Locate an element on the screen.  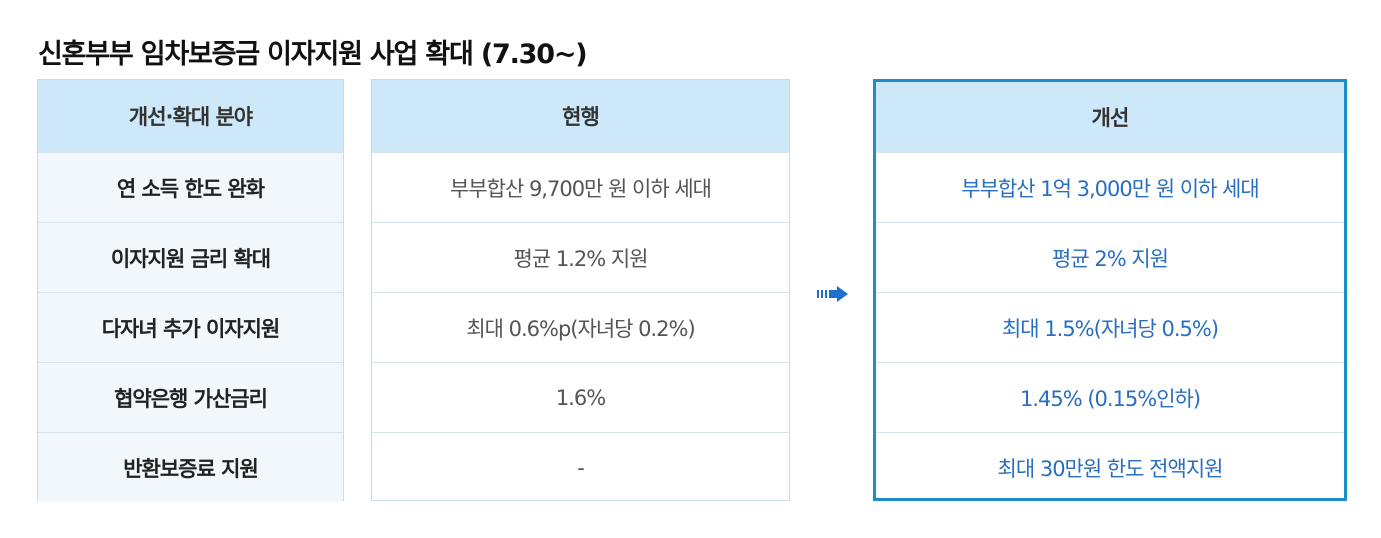
current-cell: 부부합산 9,700만 원 이하 세대 is located at coordinates (580, 187).